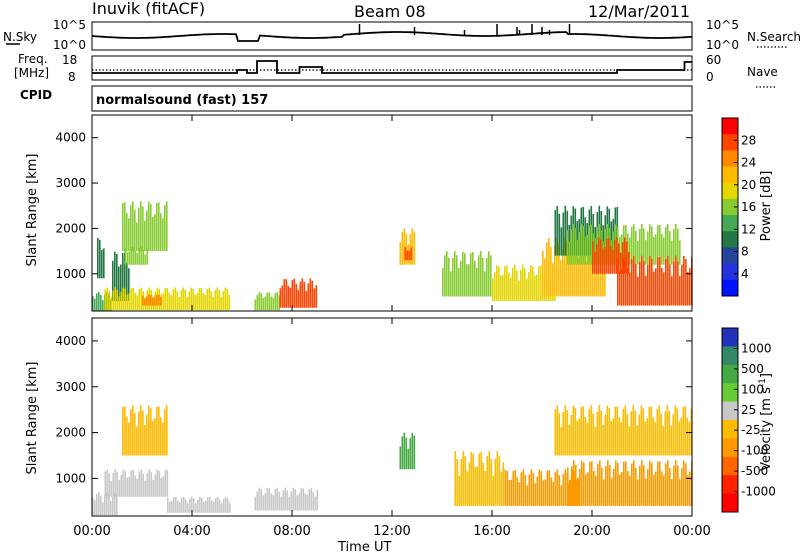  What do you see at coordinates (191, 531) in the screenshot?
I see `x-tick-label: 04:00` at bounding box center [191, 531].